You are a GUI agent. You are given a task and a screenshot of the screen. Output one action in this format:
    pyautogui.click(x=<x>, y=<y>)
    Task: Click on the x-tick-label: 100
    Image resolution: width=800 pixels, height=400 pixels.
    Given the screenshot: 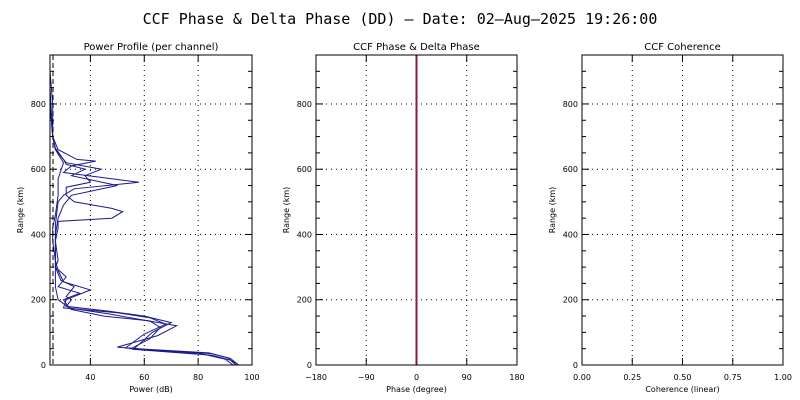 What is the action you would take?
    pyautogui.click(x=251, y=377)
    